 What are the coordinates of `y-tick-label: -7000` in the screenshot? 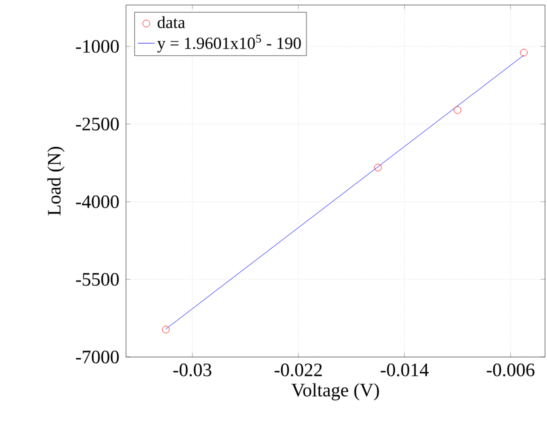 It's located at (97, 357).